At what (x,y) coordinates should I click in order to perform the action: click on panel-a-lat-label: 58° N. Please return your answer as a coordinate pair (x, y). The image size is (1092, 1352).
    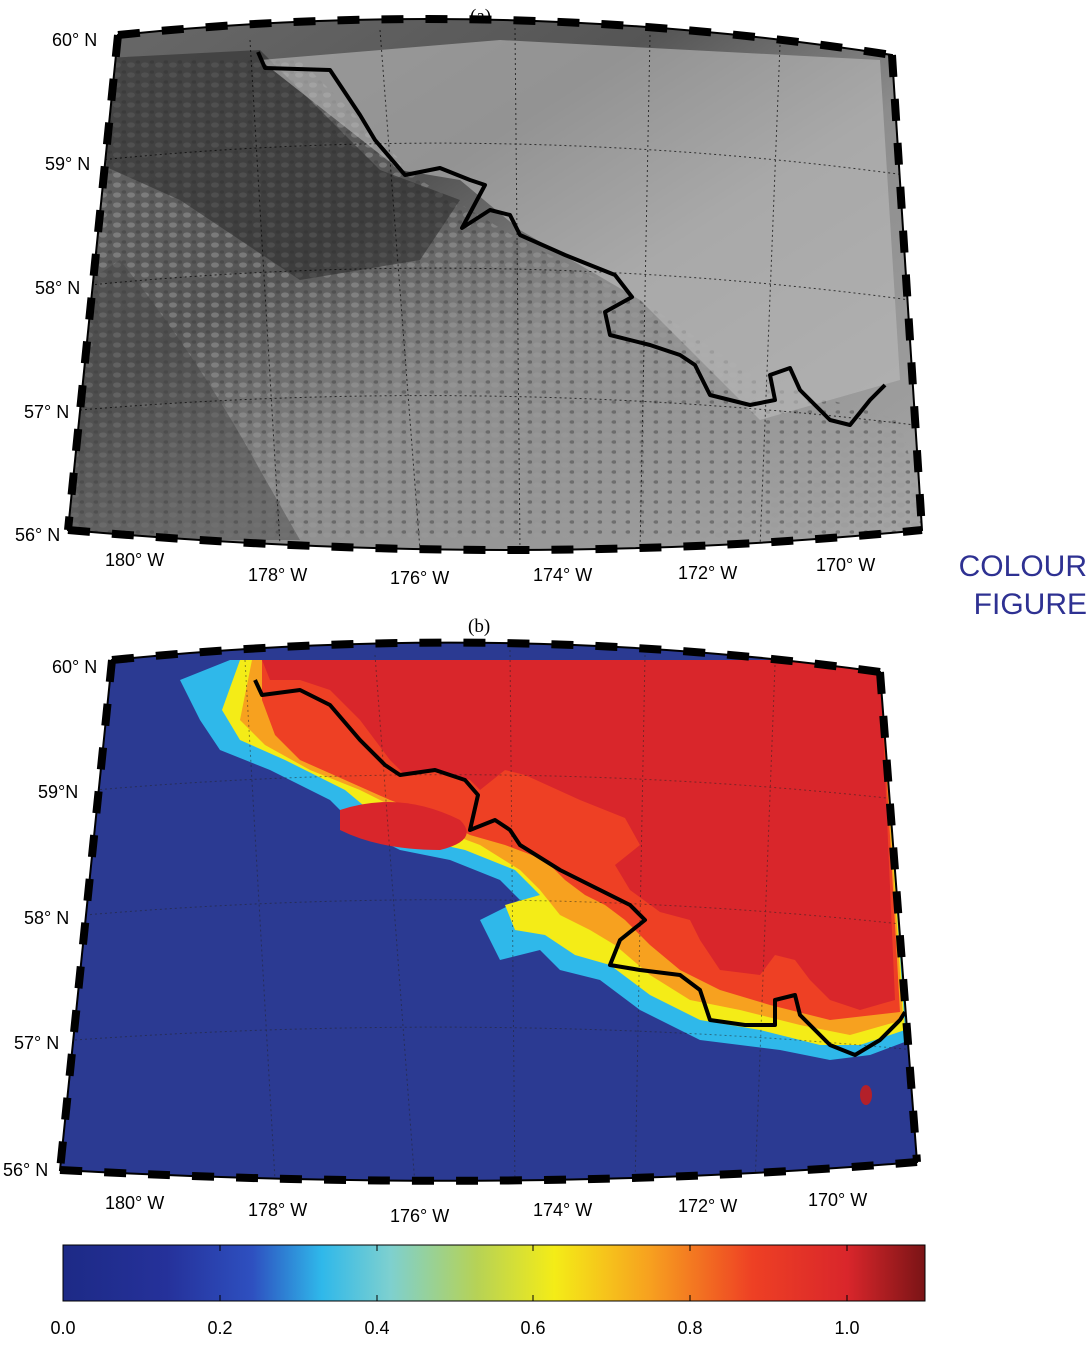
    Looking at the image, I should click on (58, 288).